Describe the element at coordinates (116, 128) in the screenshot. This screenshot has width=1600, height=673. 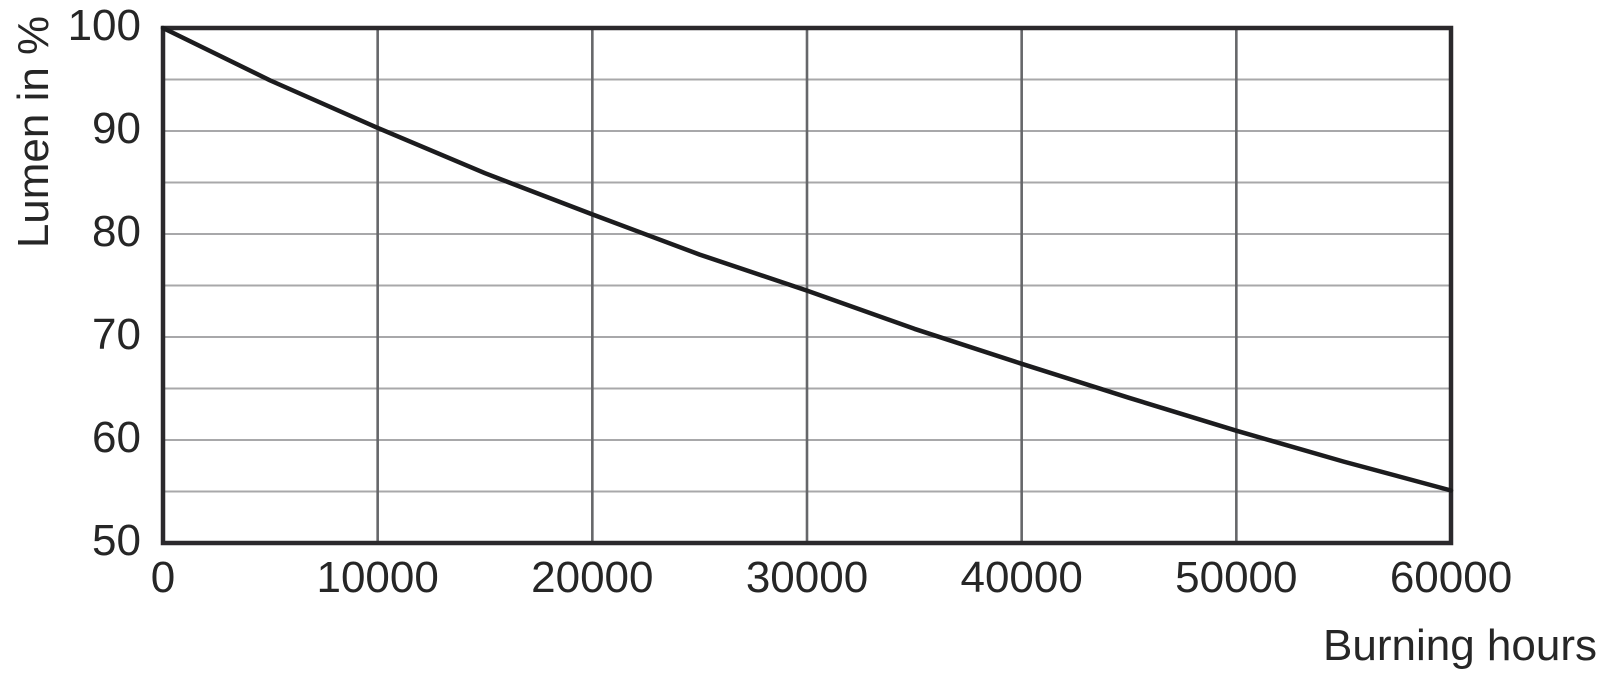
I see `y-tick-label: 90` at that location.